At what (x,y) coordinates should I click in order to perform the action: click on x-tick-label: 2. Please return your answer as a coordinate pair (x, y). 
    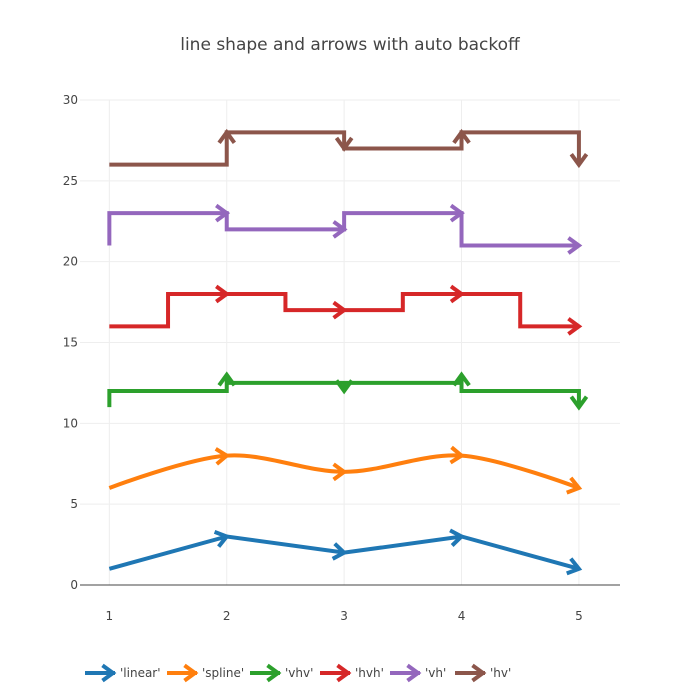
    Looking at the image, I should click on (227, 616).